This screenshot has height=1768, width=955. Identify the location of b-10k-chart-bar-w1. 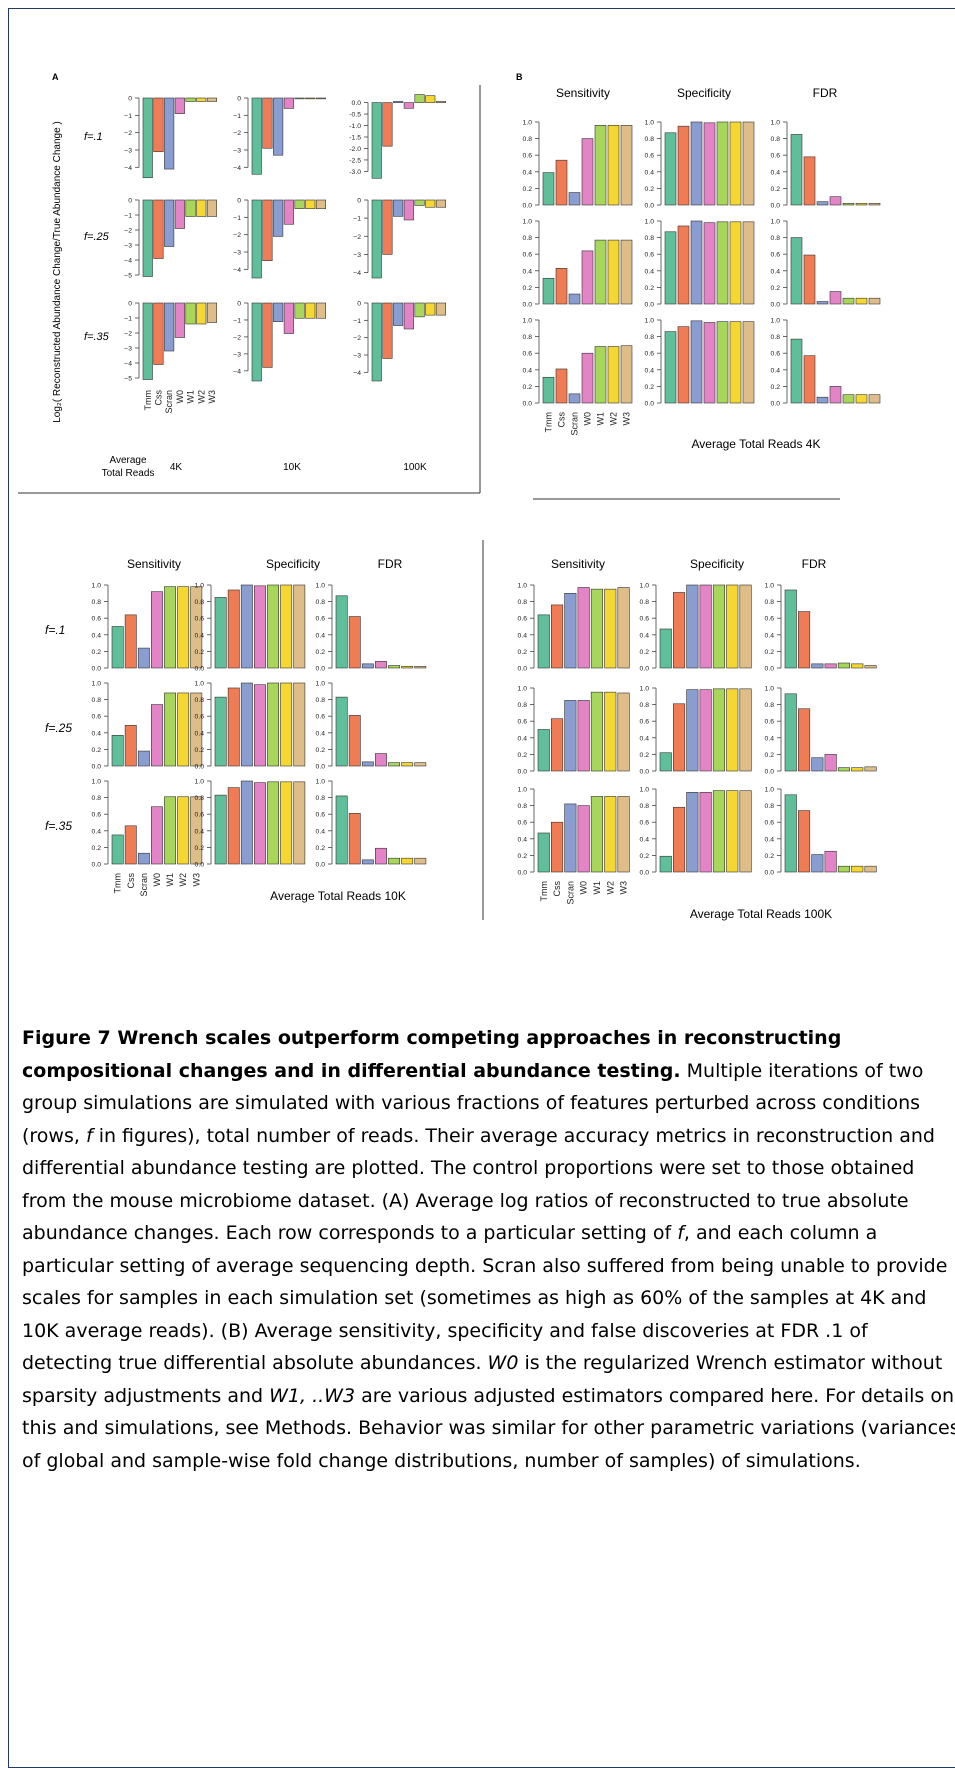
(273, 823).